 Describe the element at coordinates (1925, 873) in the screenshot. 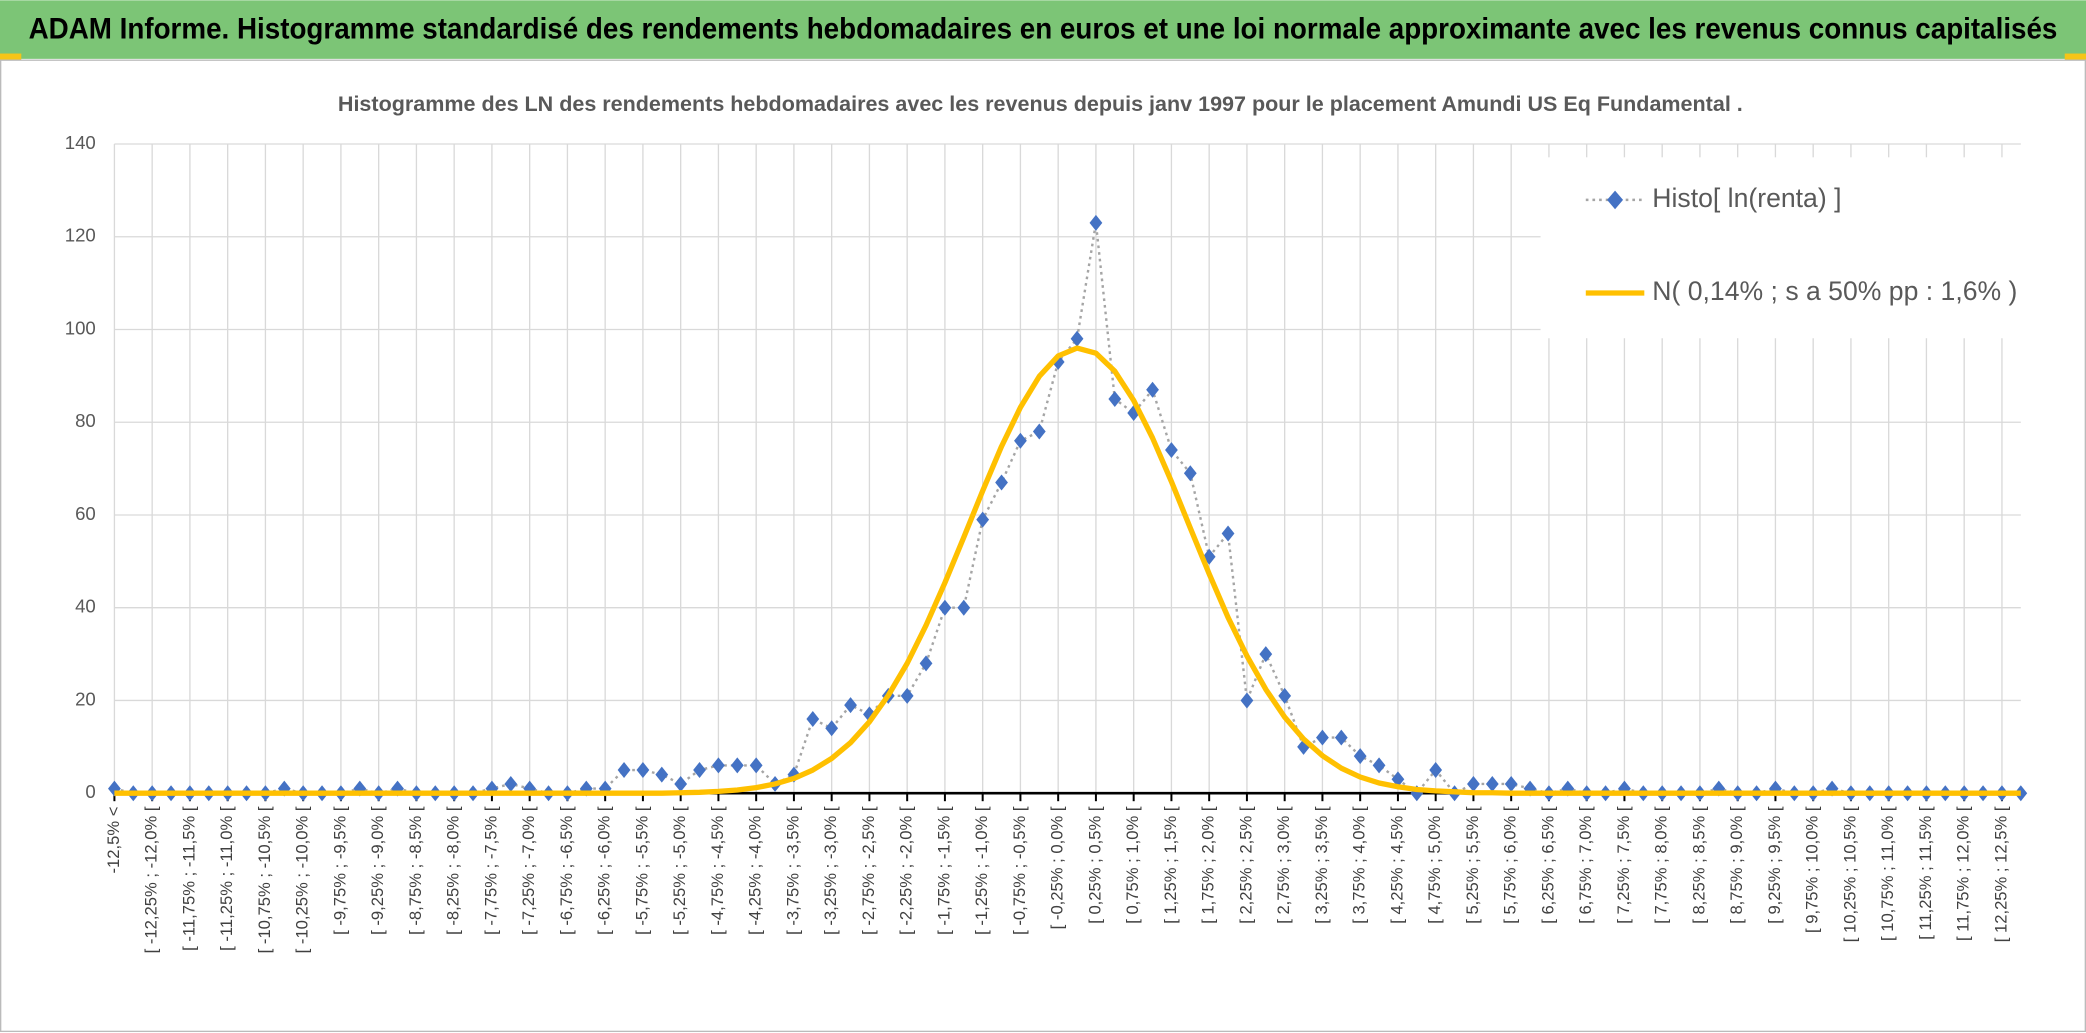

I see `x-tick-label: [ 11,25% ; 11,5% [` at that location.